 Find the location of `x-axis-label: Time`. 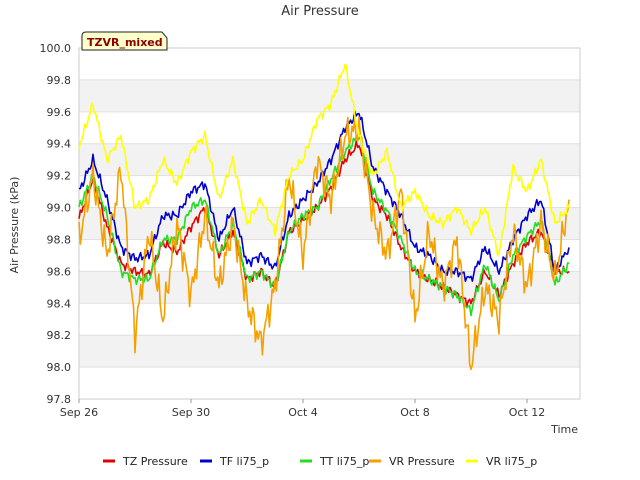

x-axis-label: Time is located at coordinates (564, 429).